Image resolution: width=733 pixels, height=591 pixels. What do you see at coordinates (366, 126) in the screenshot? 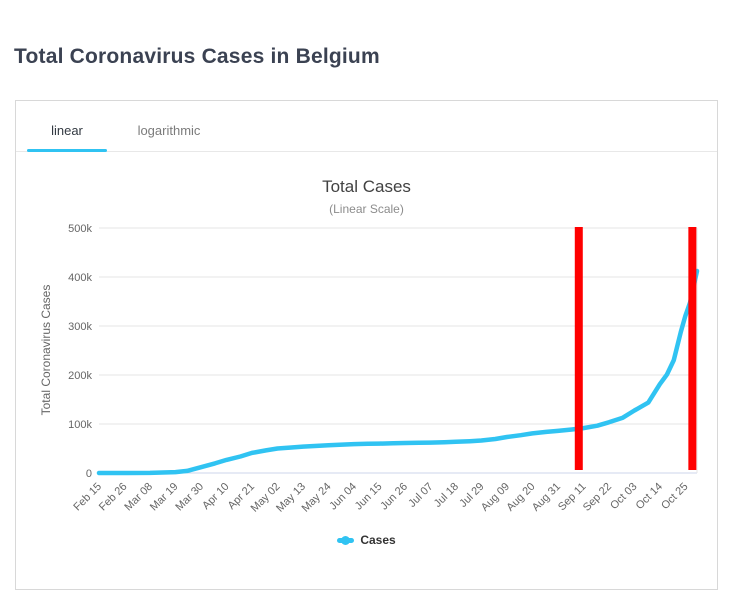
I see `scale-tabs: linear logarithmic` at bounding box center [366, 126].